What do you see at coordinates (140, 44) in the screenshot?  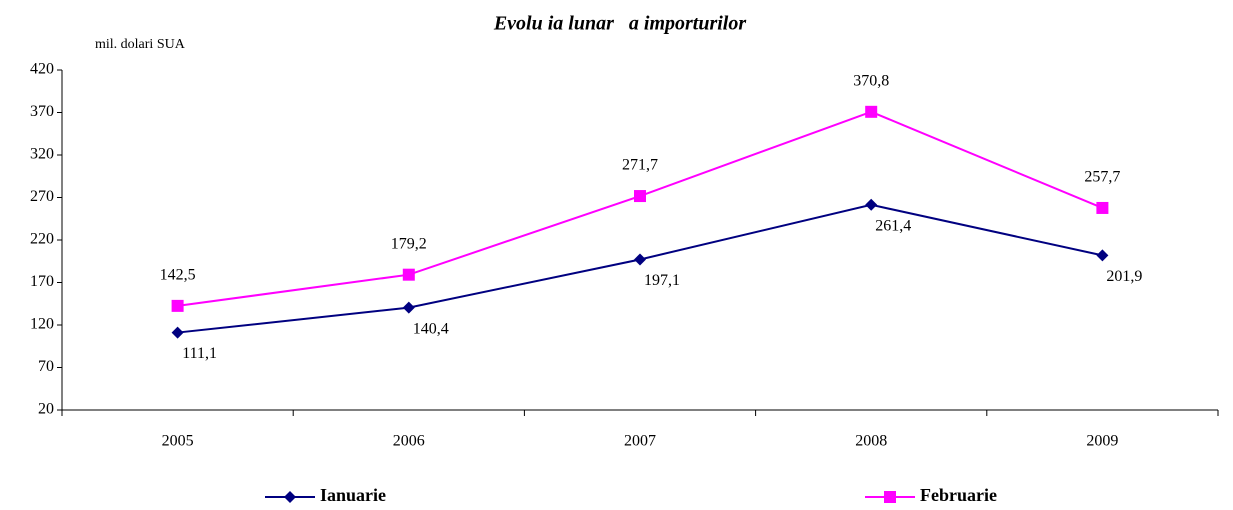 I see `y-axis-label: mil. dolari SUA` at bounding box center [140, 44].